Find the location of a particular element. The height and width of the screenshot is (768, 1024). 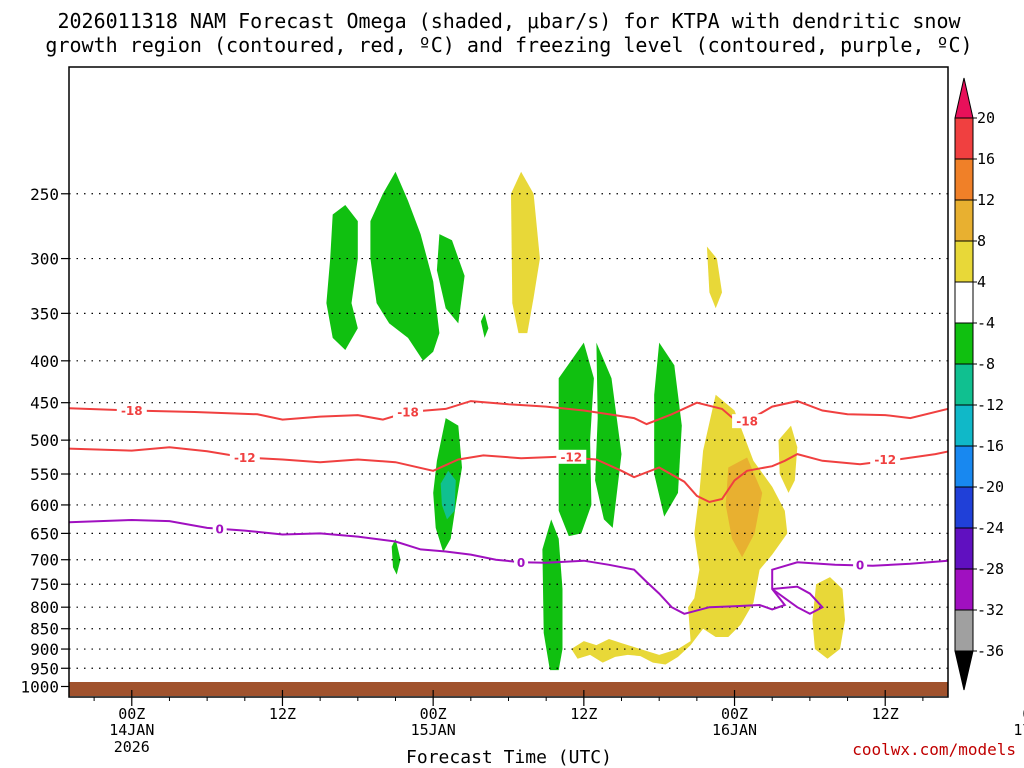

colorbar-label-8: -16 is located at coordinates (990, 446).